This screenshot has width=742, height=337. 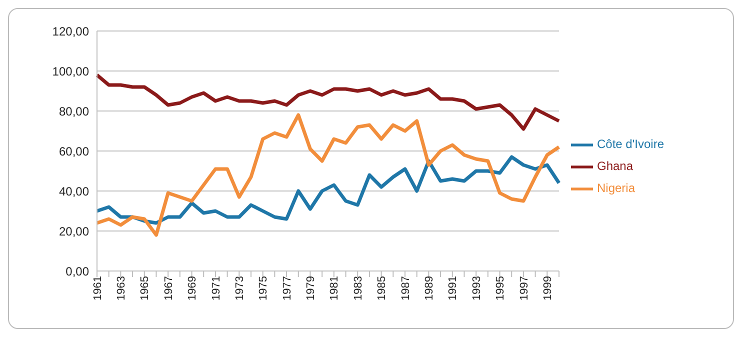 I want to click on y-tick-label: 80,00, so click(x=74, y=111).